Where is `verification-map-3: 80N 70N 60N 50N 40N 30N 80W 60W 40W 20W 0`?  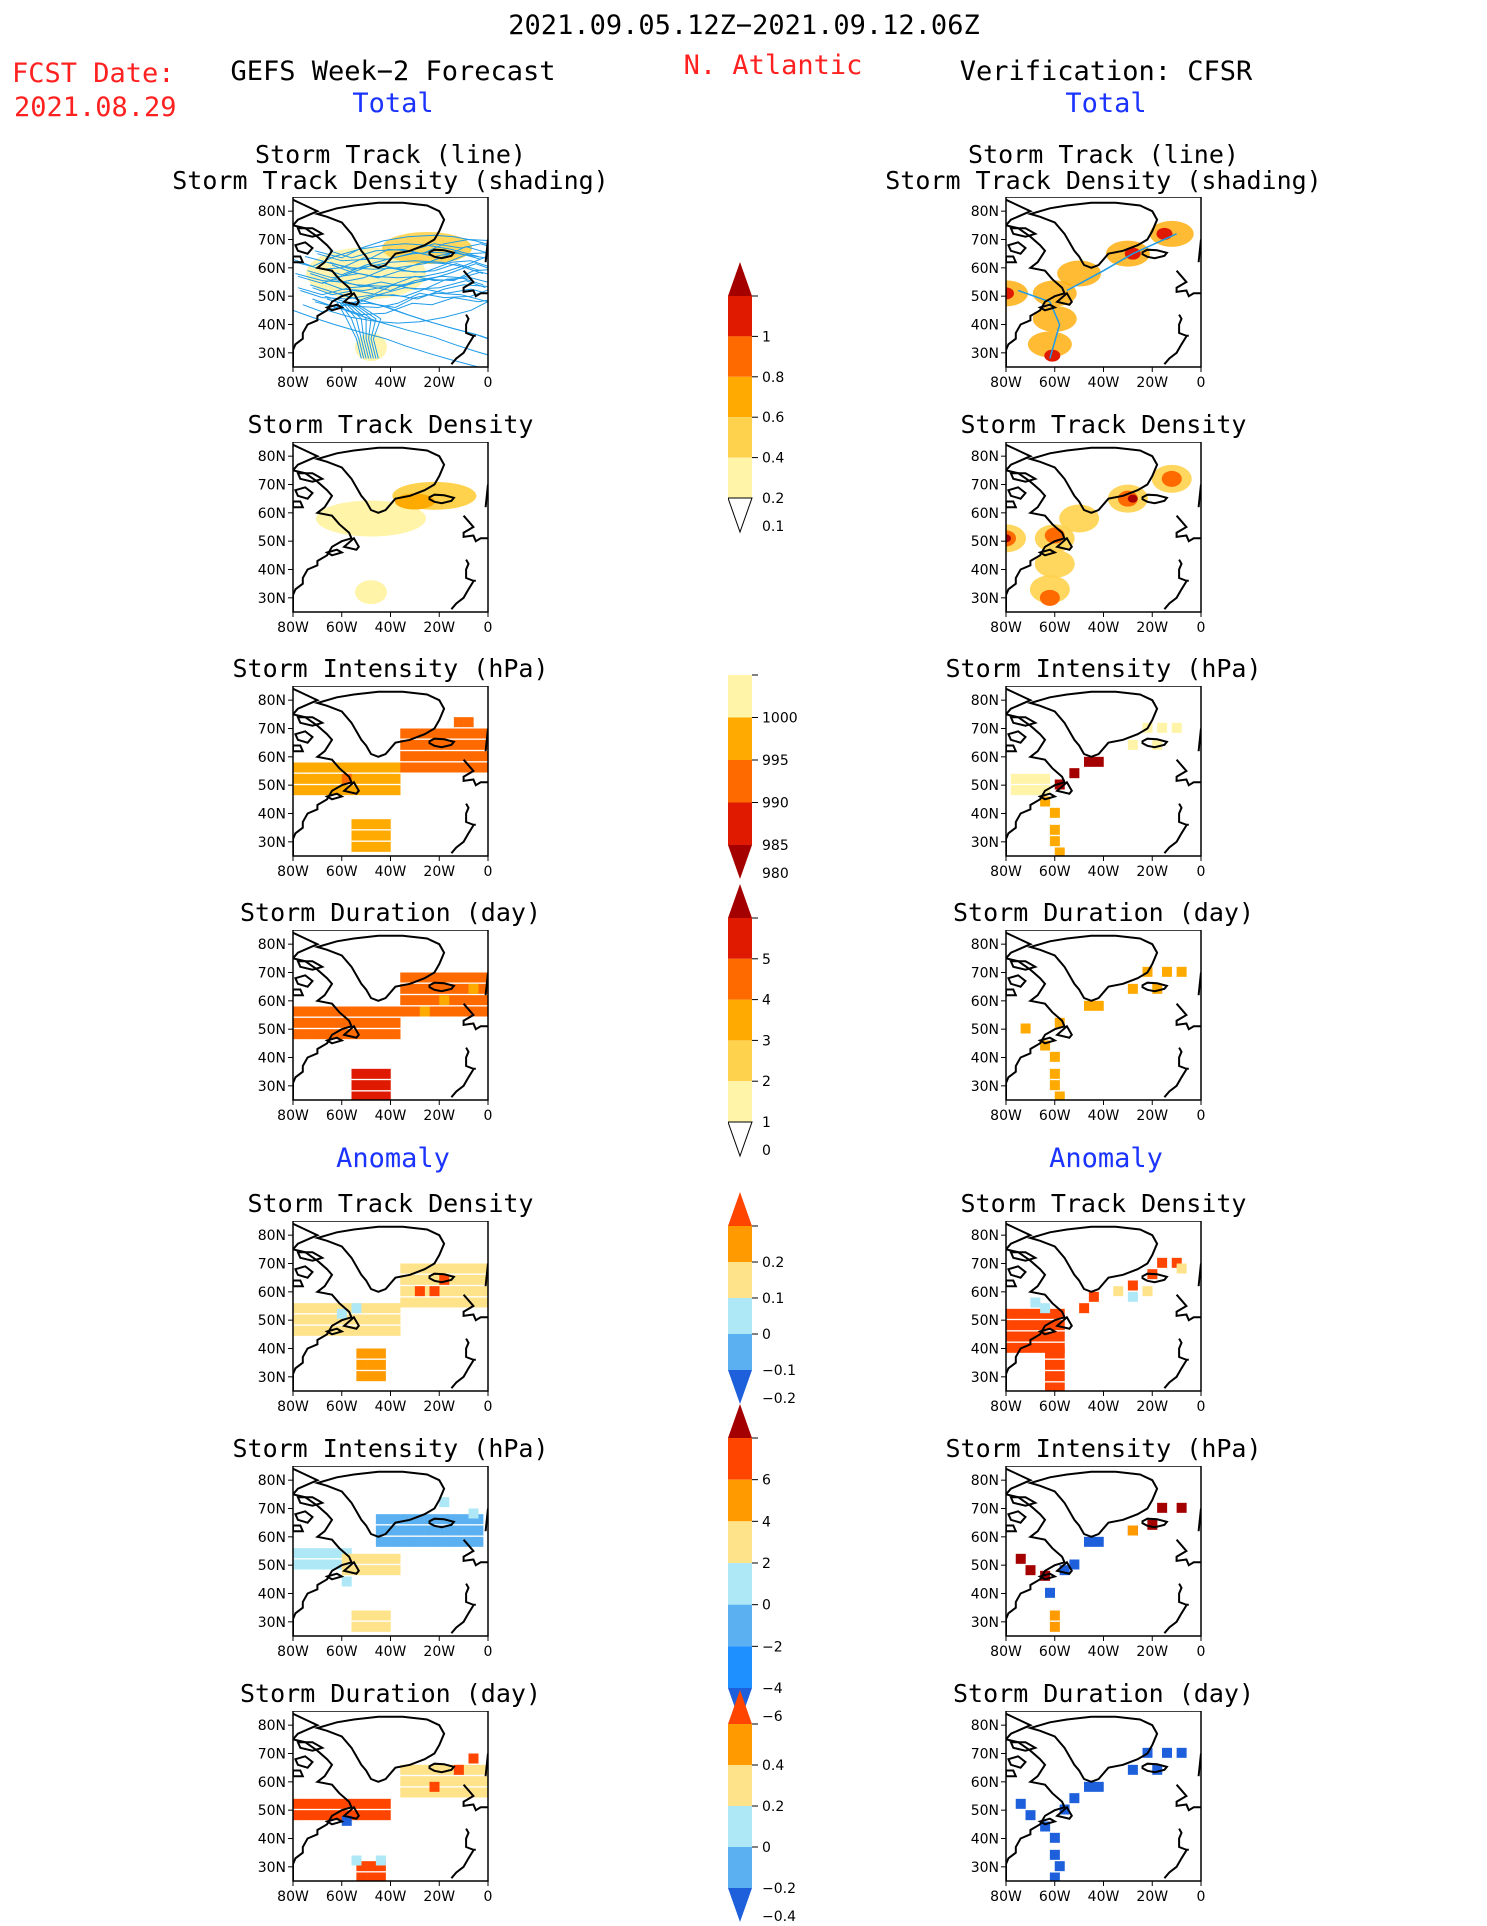
verification-map-3: 80N 70N 60N 50N 40N 30N 80W 60W 40W 20W 0 is located at coordinates (1088, 1027).